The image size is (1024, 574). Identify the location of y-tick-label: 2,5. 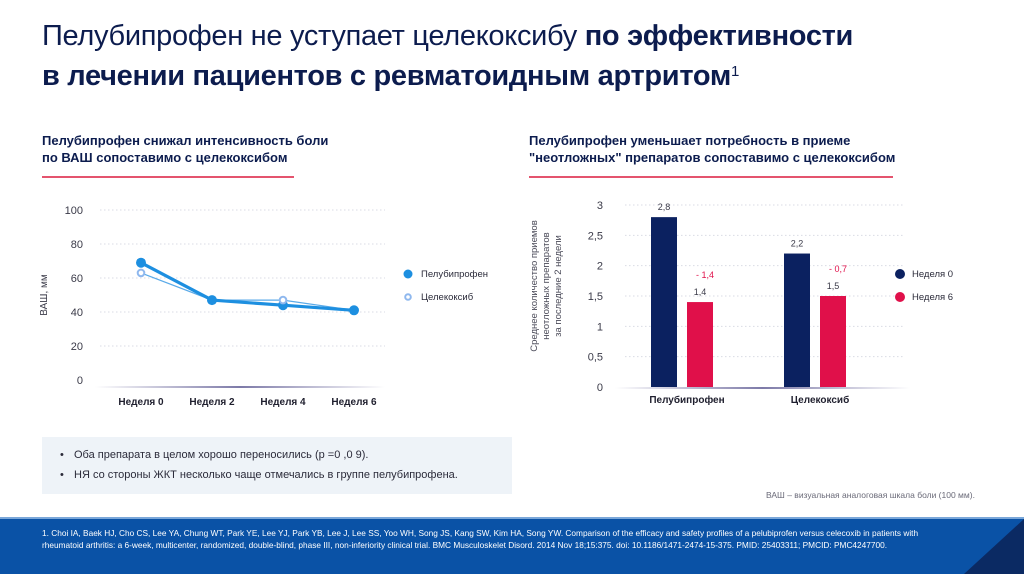
(595, 236).